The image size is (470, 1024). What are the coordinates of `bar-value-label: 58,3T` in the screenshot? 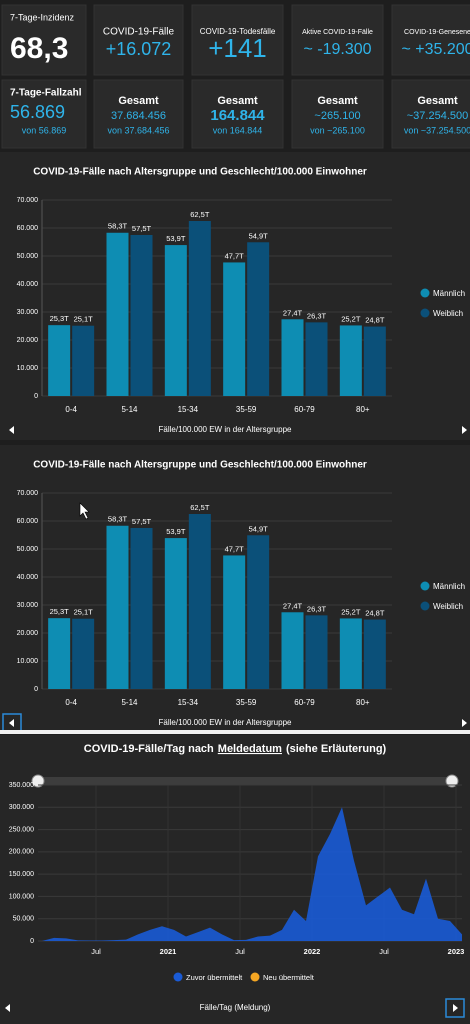 It's located at (118, 519).